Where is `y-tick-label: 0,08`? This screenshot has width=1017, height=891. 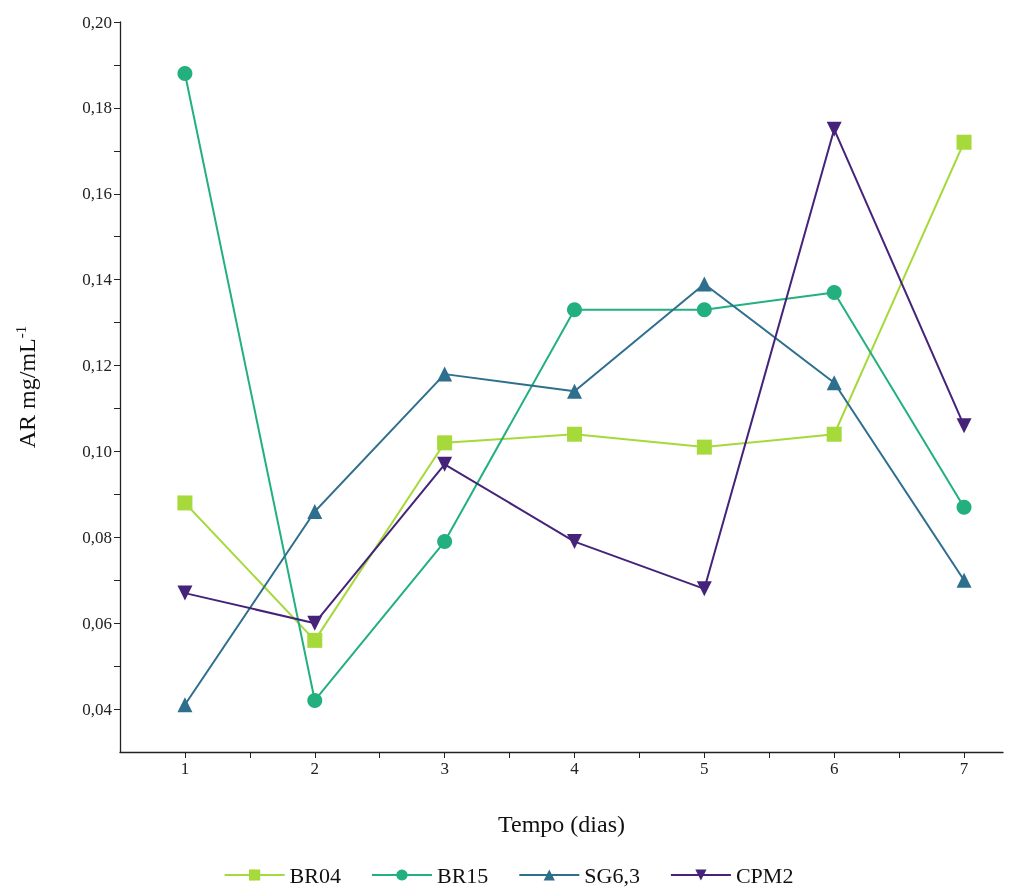 y-tick-label: 0,08 is located at coordinates (97, 537).